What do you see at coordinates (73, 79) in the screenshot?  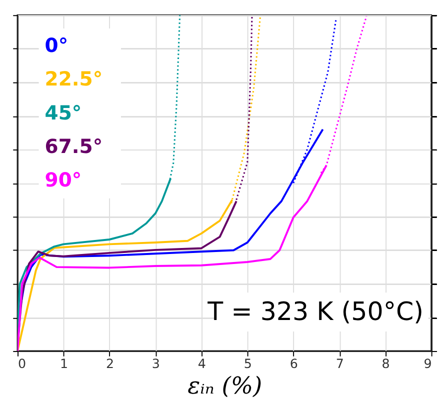 I see `text: 22.5°` at bounding box center [73, 79].